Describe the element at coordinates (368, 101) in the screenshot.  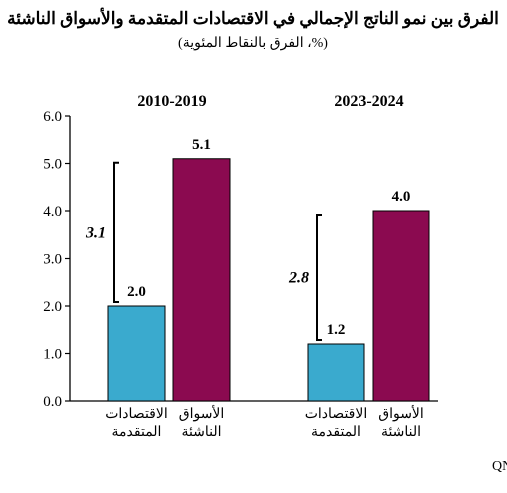
I see `period-label: 2023-2024` at that location.